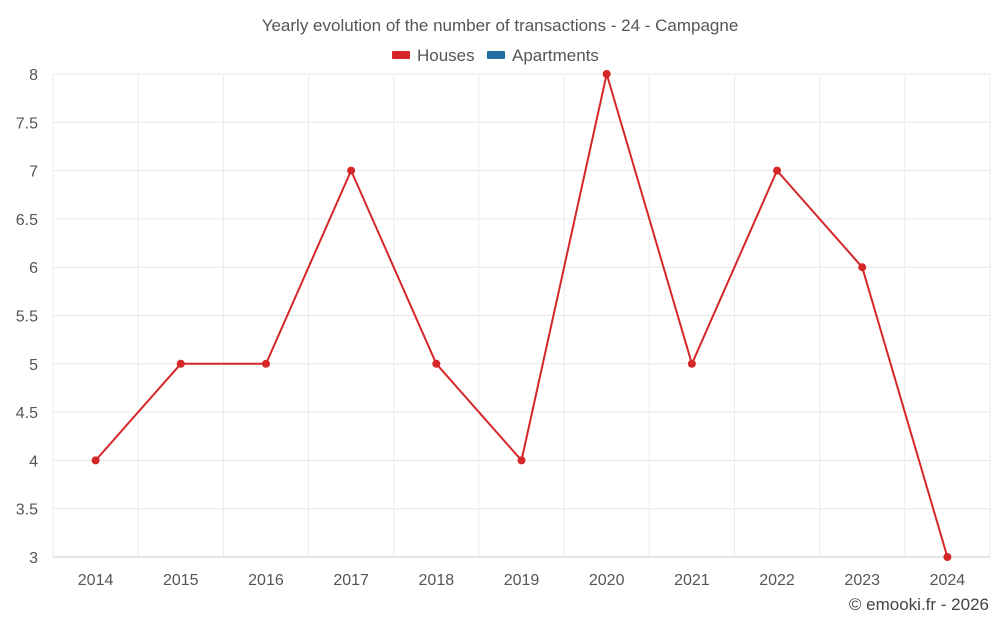 Image resolution: width=1000 pixels, height=625 pixels. Describe the element at coordinates (181, 580) in the screenshot. I see `x-tick-label: 2015` at that location.